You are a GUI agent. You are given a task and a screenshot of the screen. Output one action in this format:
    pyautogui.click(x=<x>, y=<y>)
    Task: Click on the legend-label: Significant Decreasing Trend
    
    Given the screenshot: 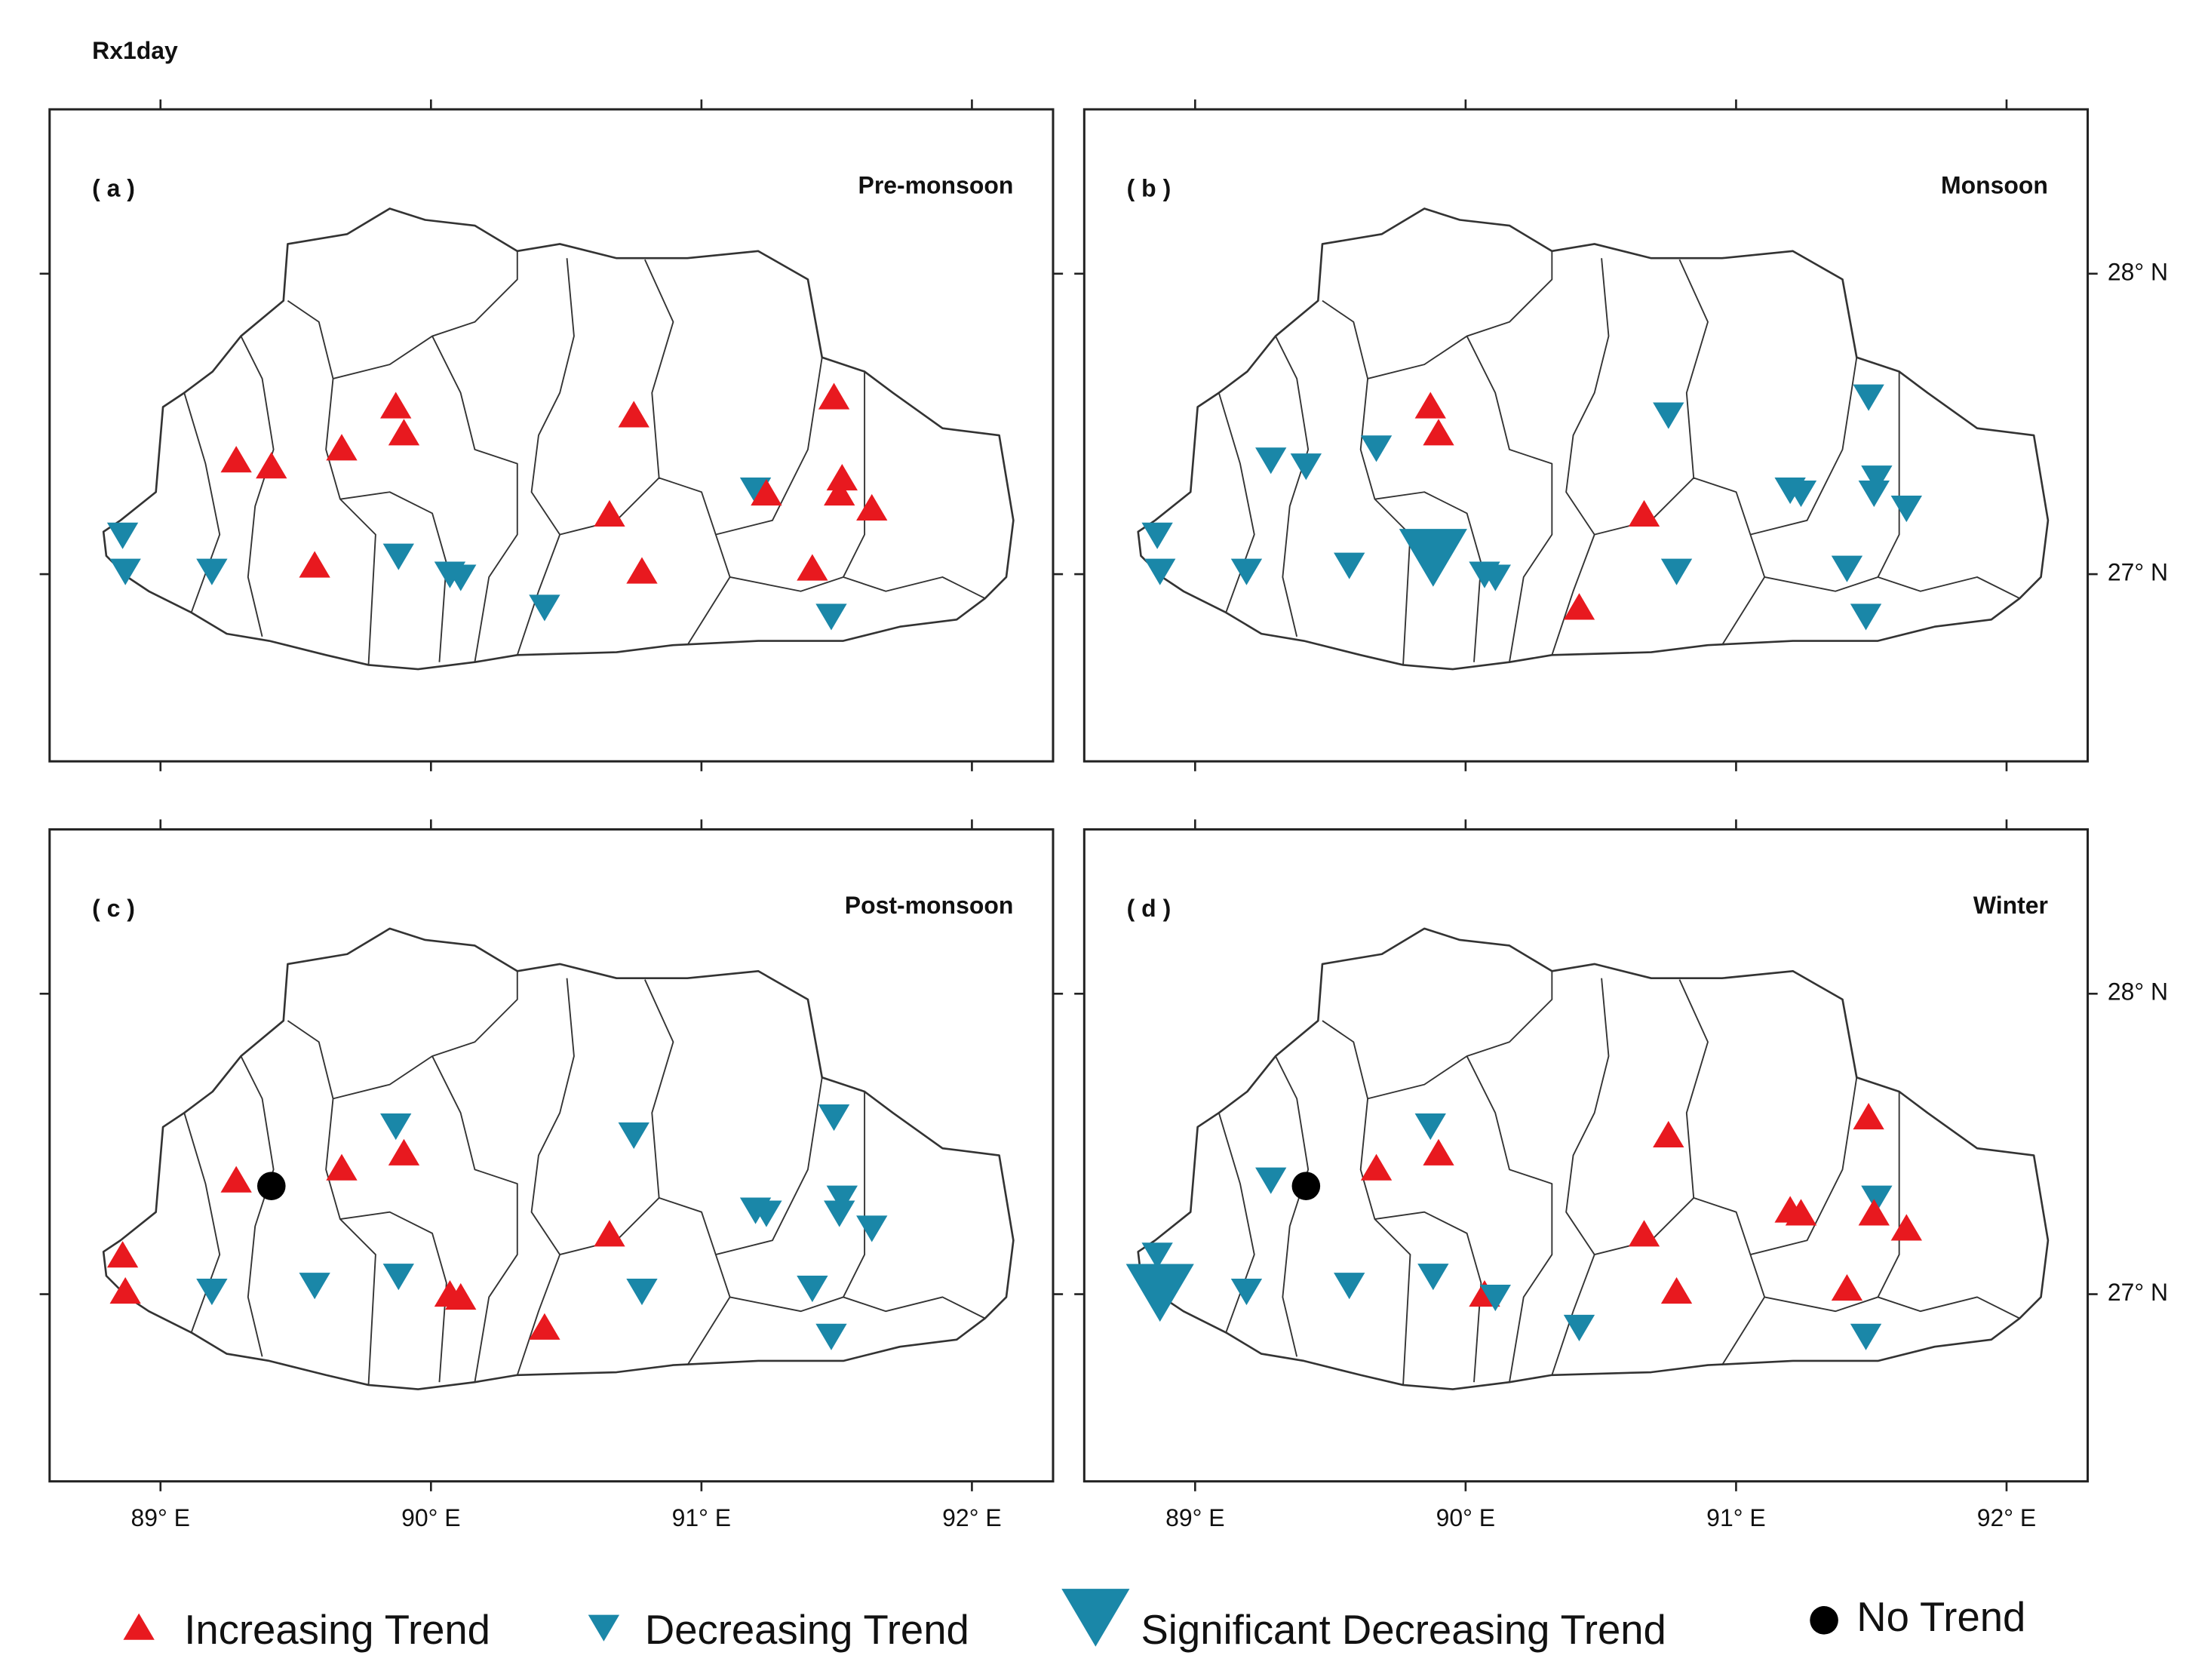 What is the action you would take?
    pyautogui.click(x=1403, y=1630)
    